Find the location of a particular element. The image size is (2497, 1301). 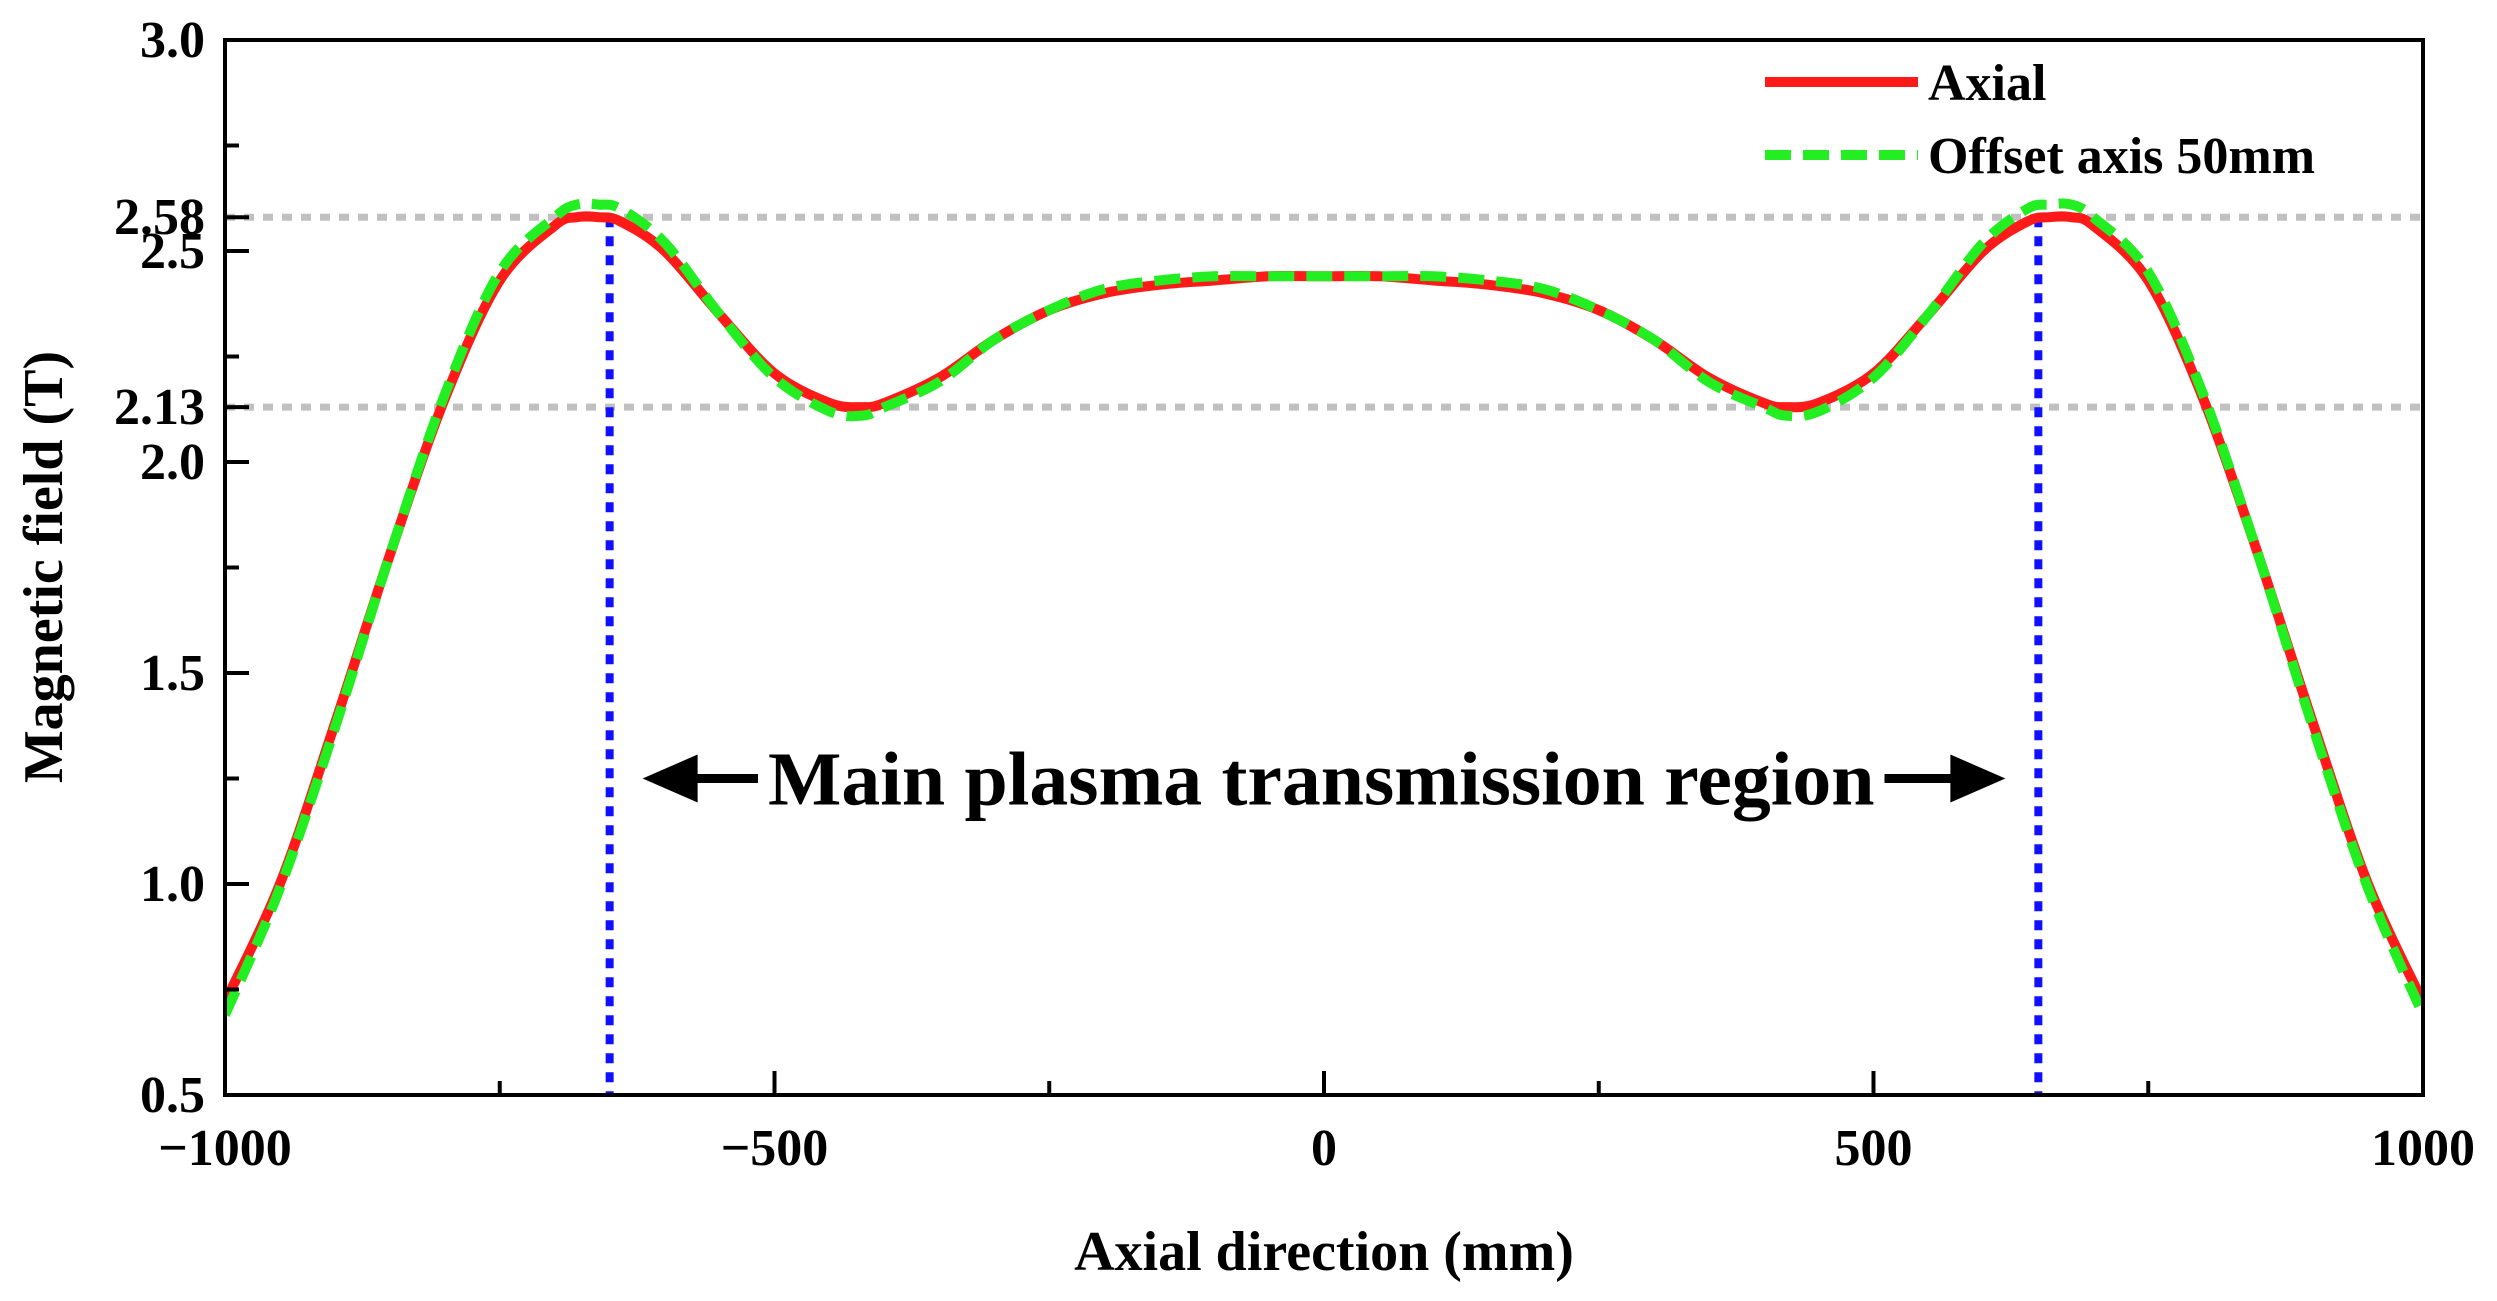

annotation-arrow-left-head is located at coordinates (670, 778).